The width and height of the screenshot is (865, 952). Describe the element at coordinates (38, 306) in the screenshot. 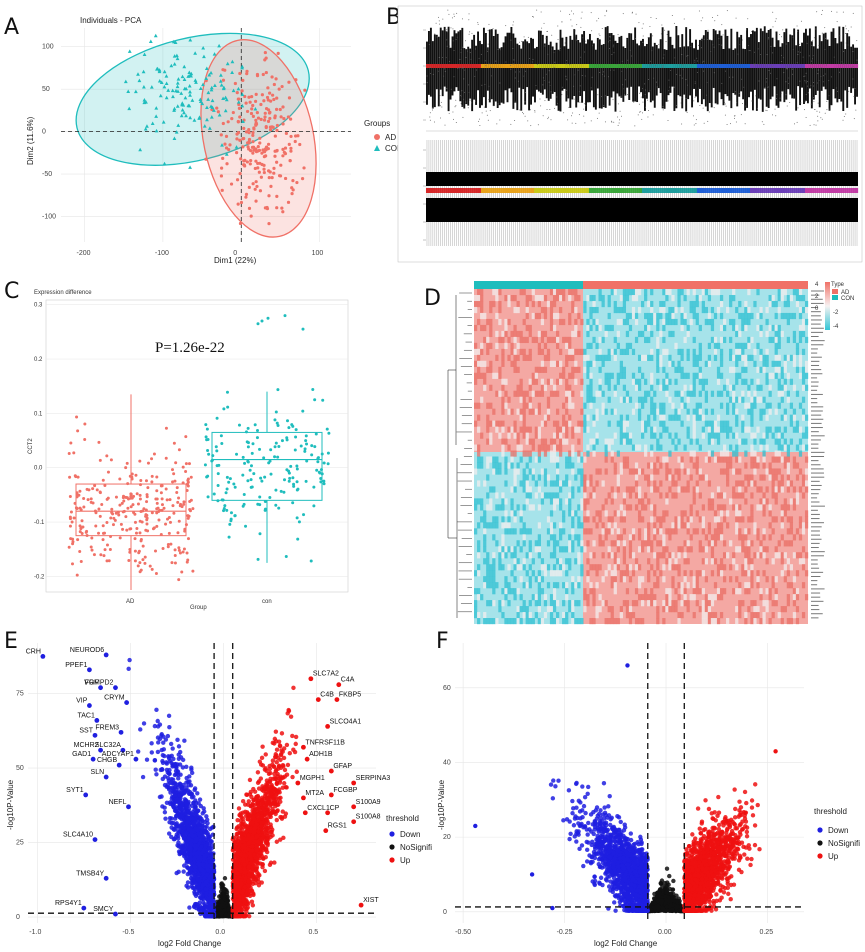

I see `expr-ytick: 0.3` at that location.